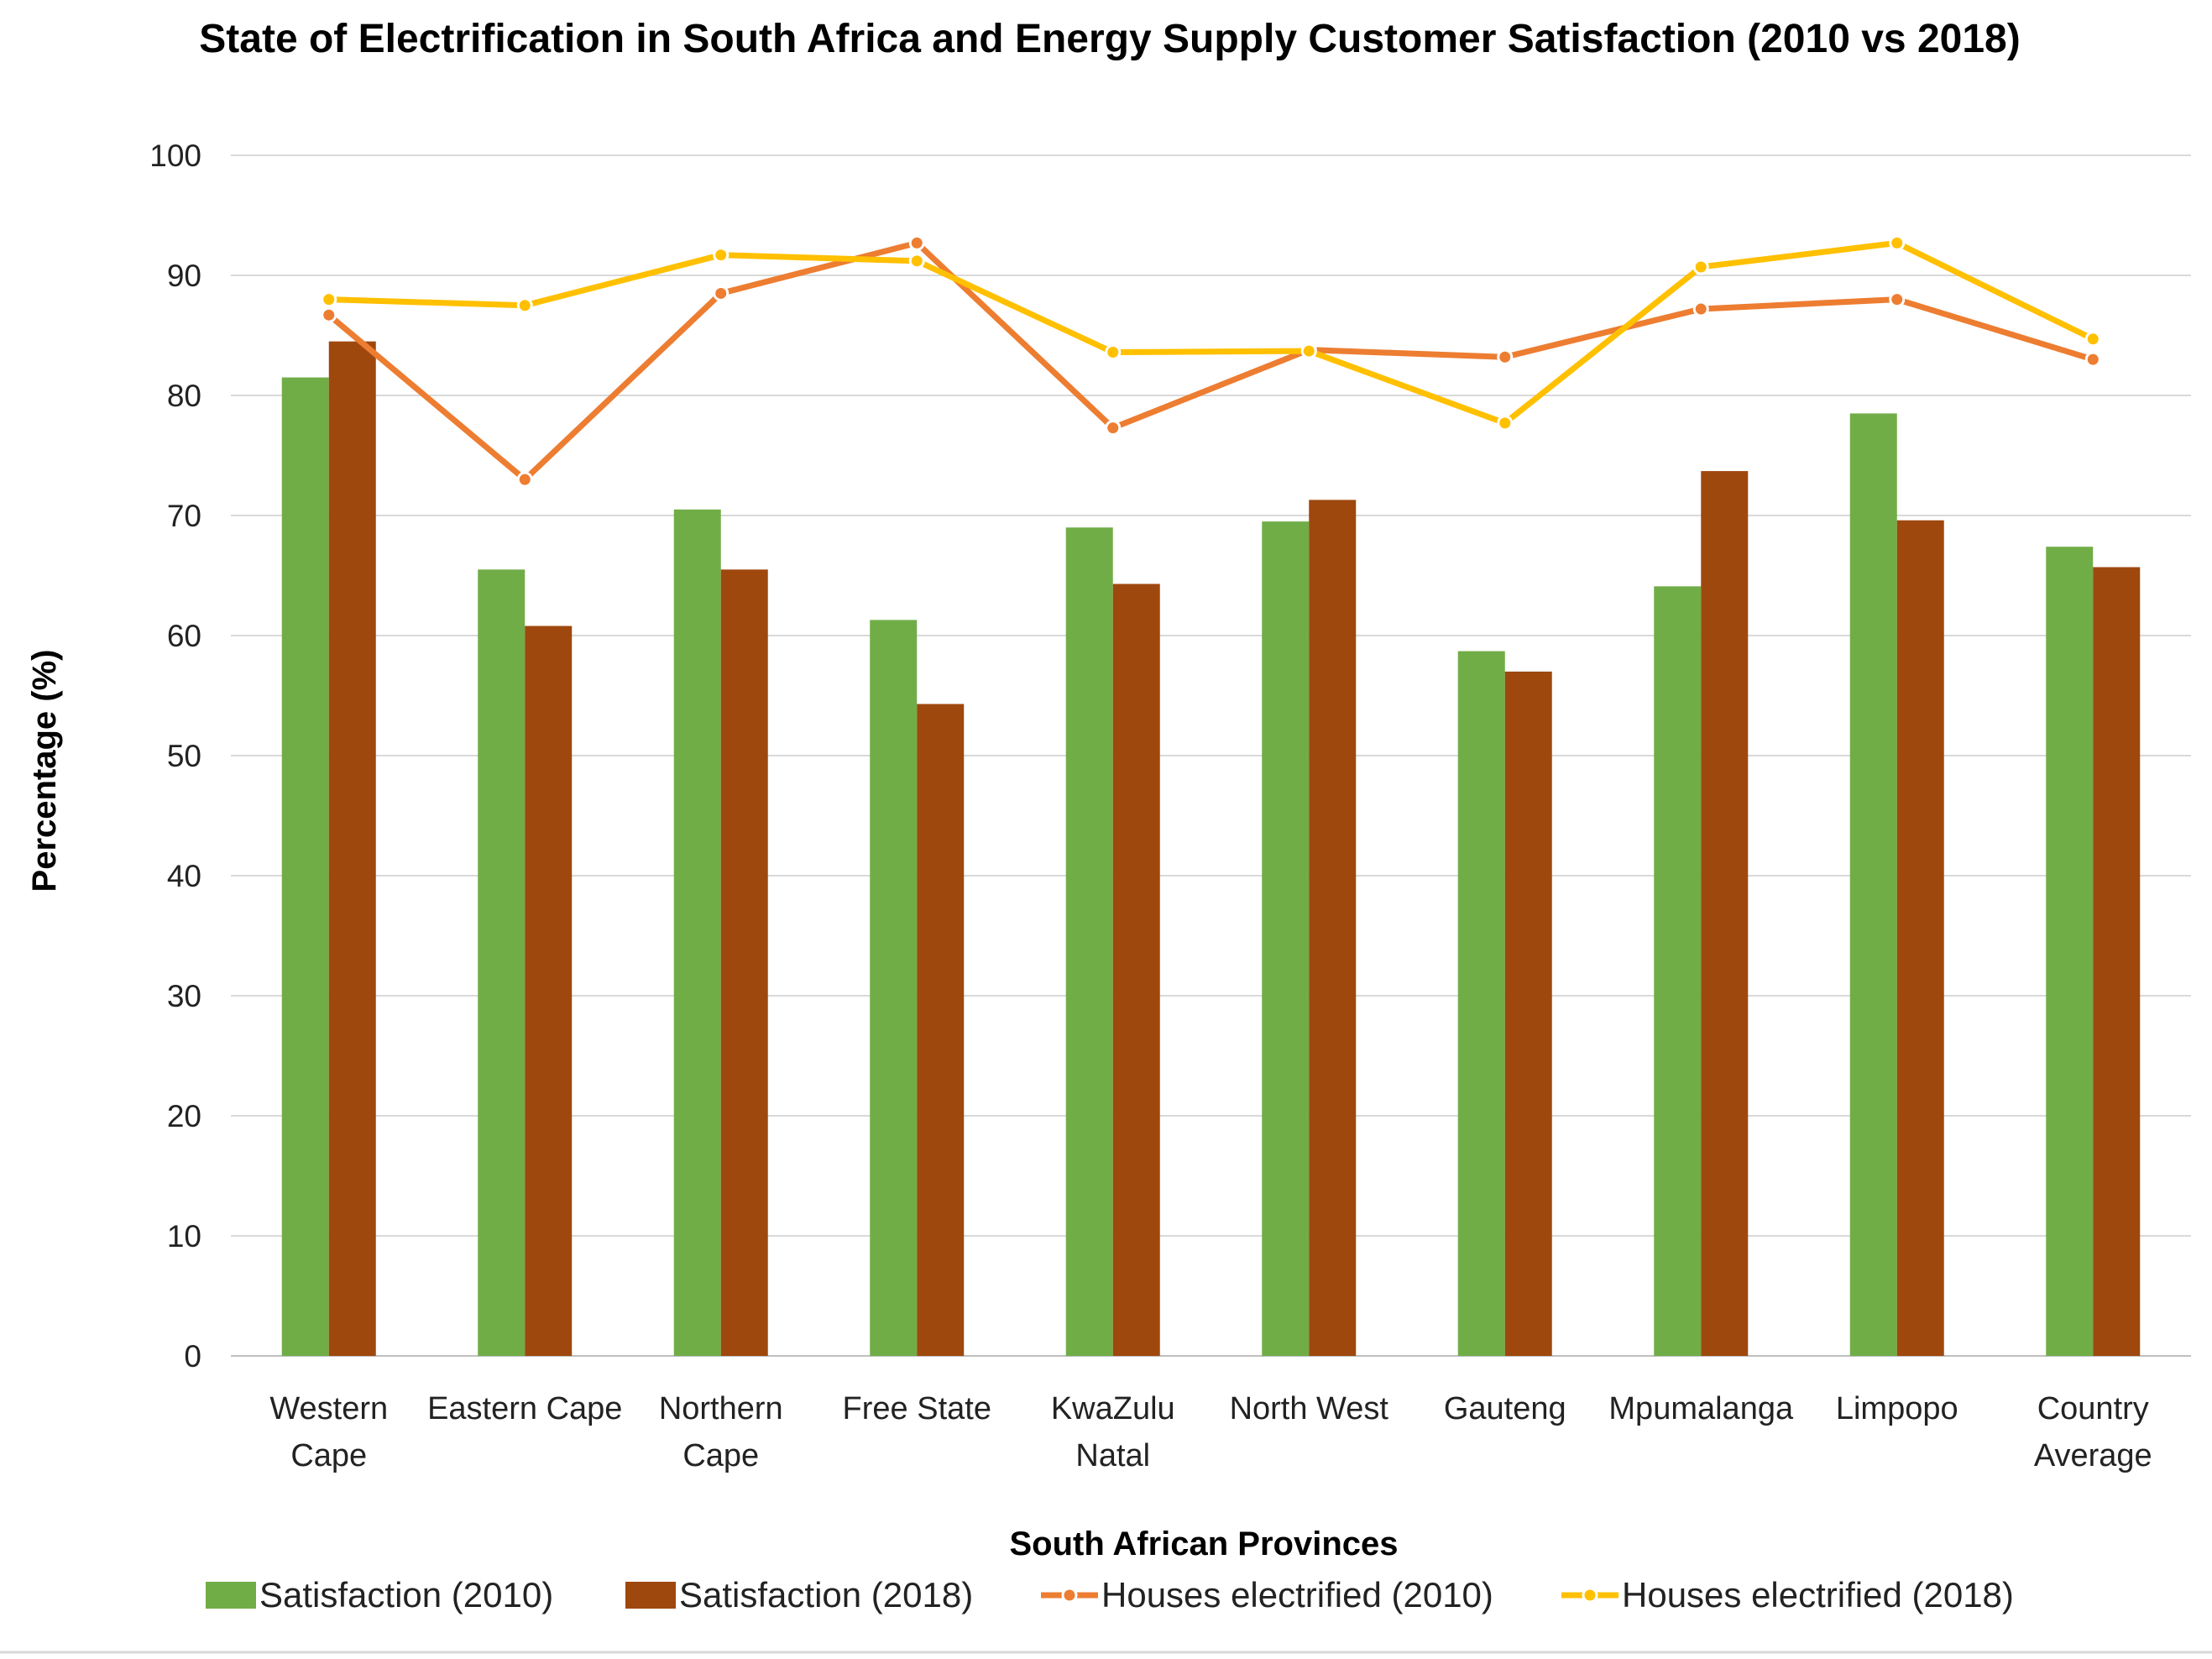 This screenshot has height=1659, width=2212. Describe the element at coordinates (1113, 1432) in the screenshot. I see `x-category-label-4: KwaZulu Natal` at that location.